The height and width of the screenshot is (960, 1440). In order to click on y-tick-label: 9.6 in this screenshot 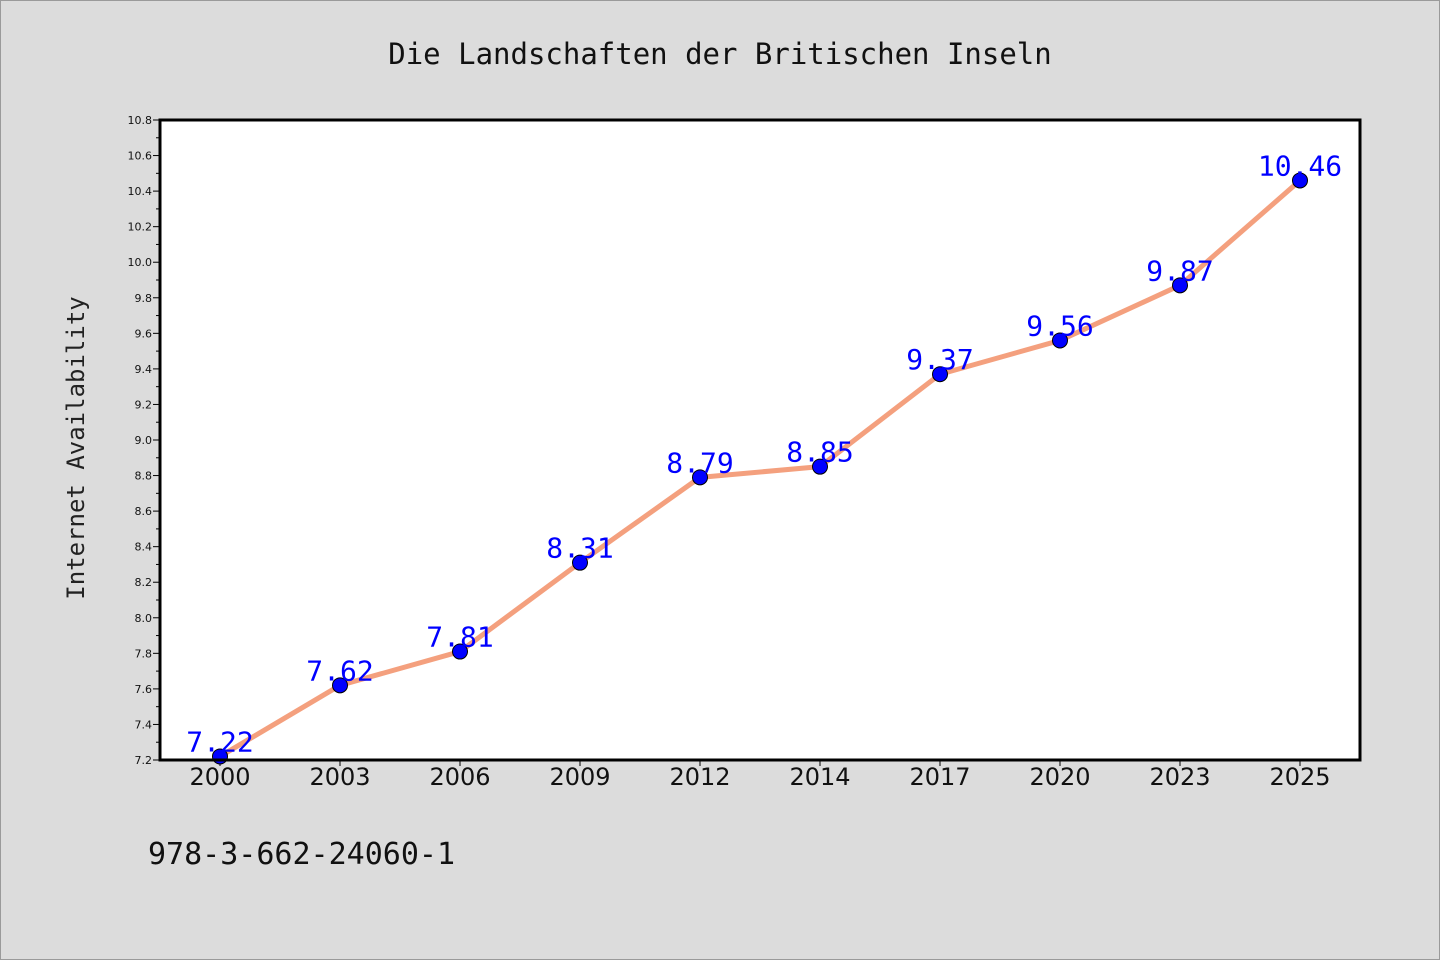, I will do `click(144, 333)`.